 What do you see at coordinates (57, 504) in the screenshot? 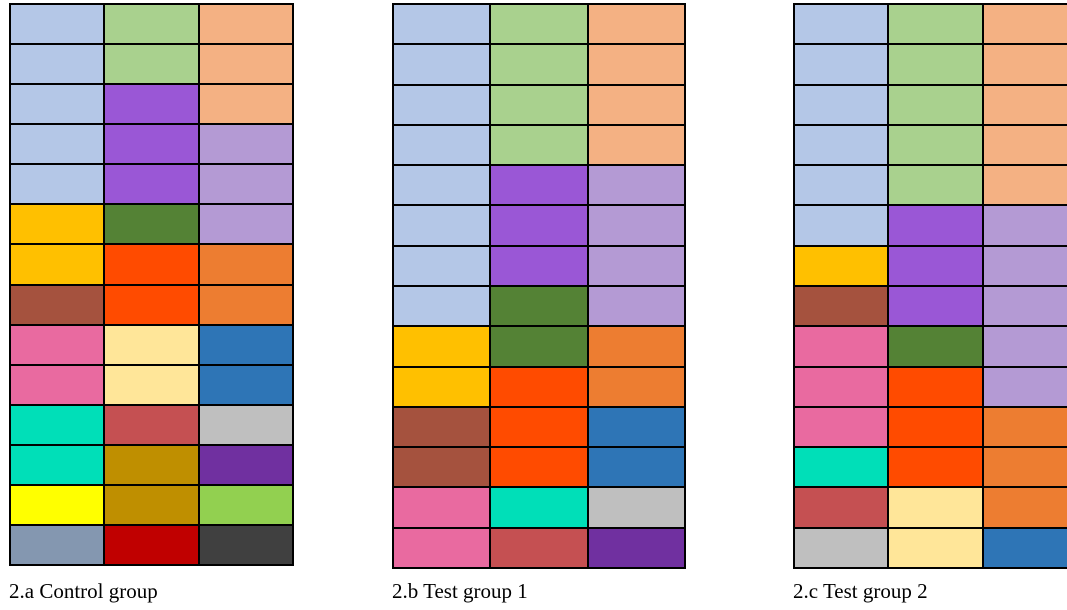
I see `grid-cell-yellow` at bounding box center [57, 504].